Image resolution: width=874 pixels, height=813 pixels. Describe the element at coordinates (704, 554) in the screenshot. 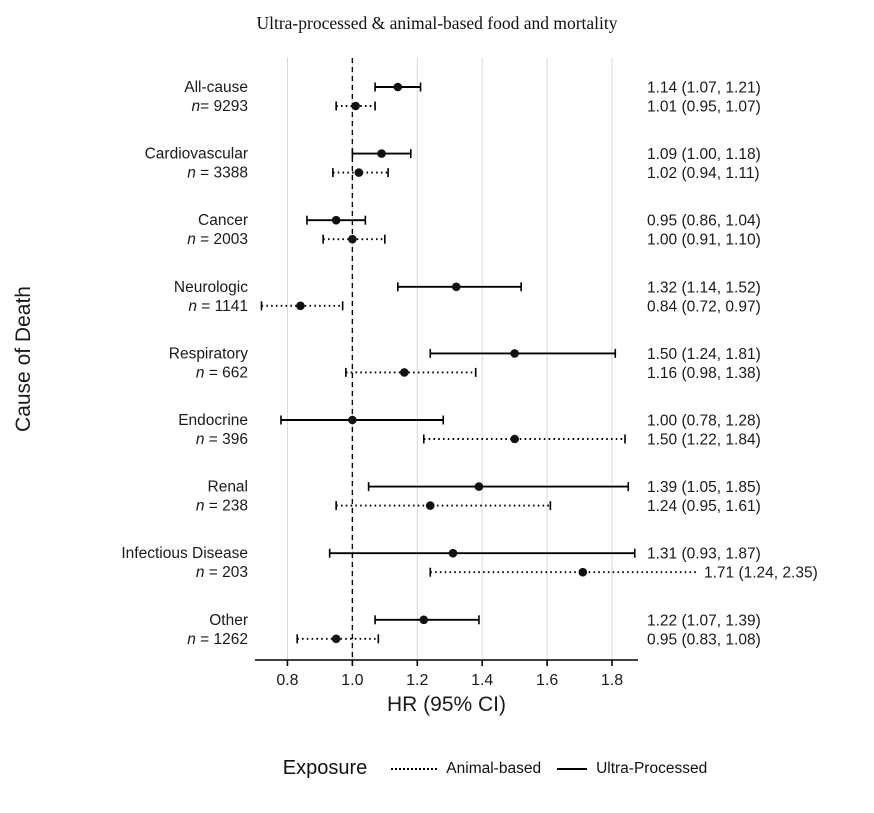

I see `hr-ci-label: 1.31 (0.93, 1.87)` at that location.